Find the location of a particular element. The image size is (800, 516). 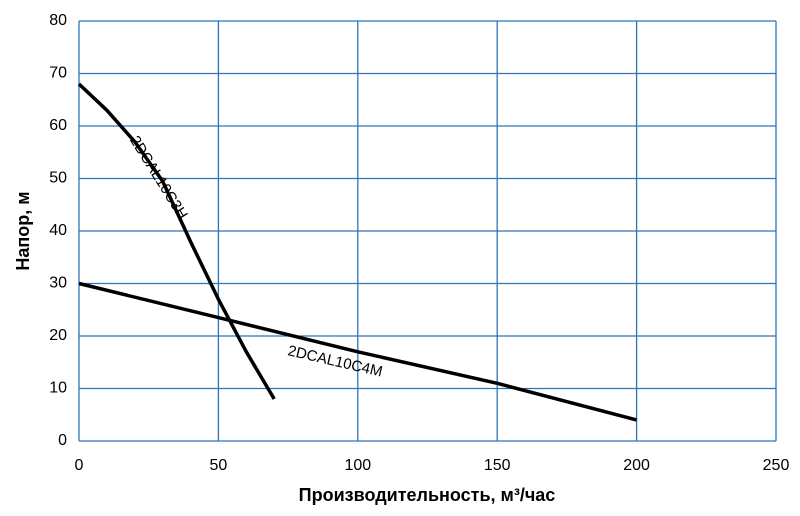

x-tick-label: 200 is located at coordinates (636, 465).